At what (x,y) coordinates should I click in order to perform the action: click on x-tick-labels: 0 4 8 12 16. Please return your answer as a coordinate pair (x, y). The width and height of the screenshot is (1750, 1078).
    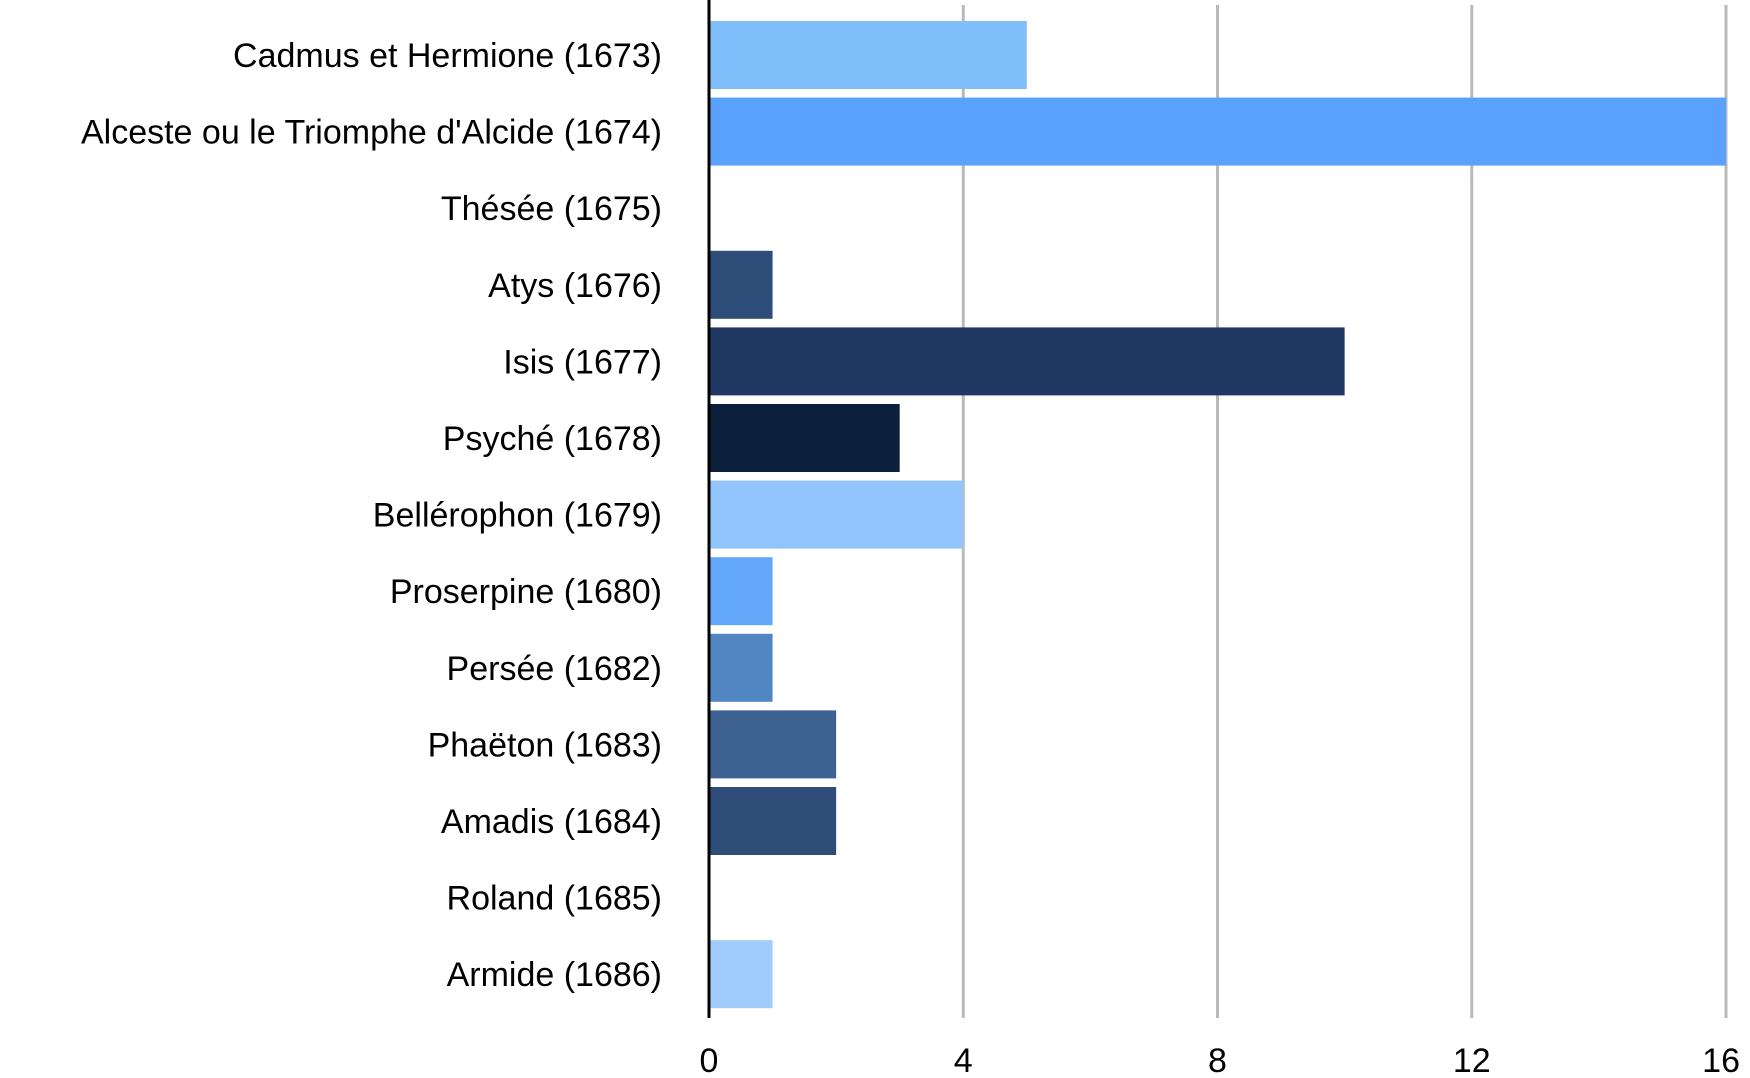
    Looking at the image, I should click on (1220, 1060).